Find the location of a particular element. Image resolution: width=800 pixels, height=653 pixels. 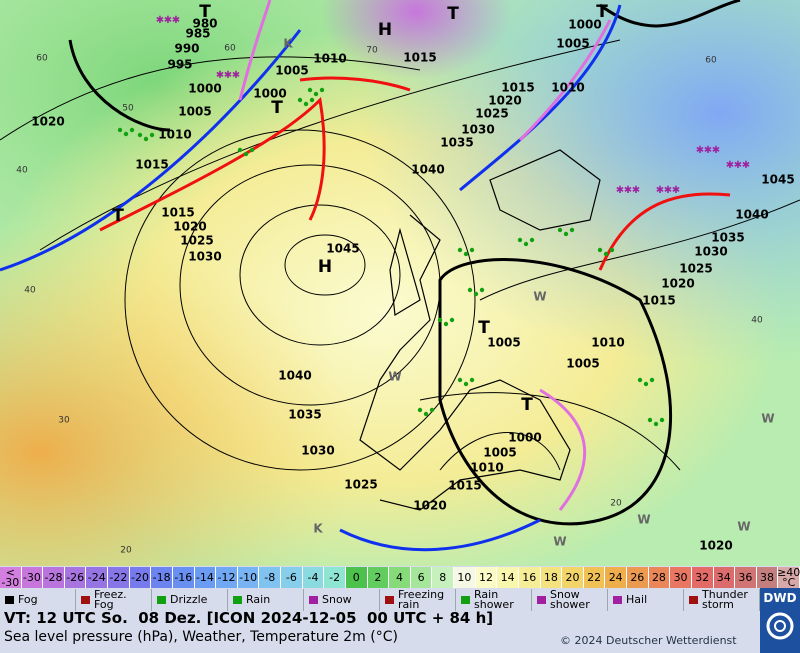

colorbar-cell: 38 is located at coordinates (767, 577).